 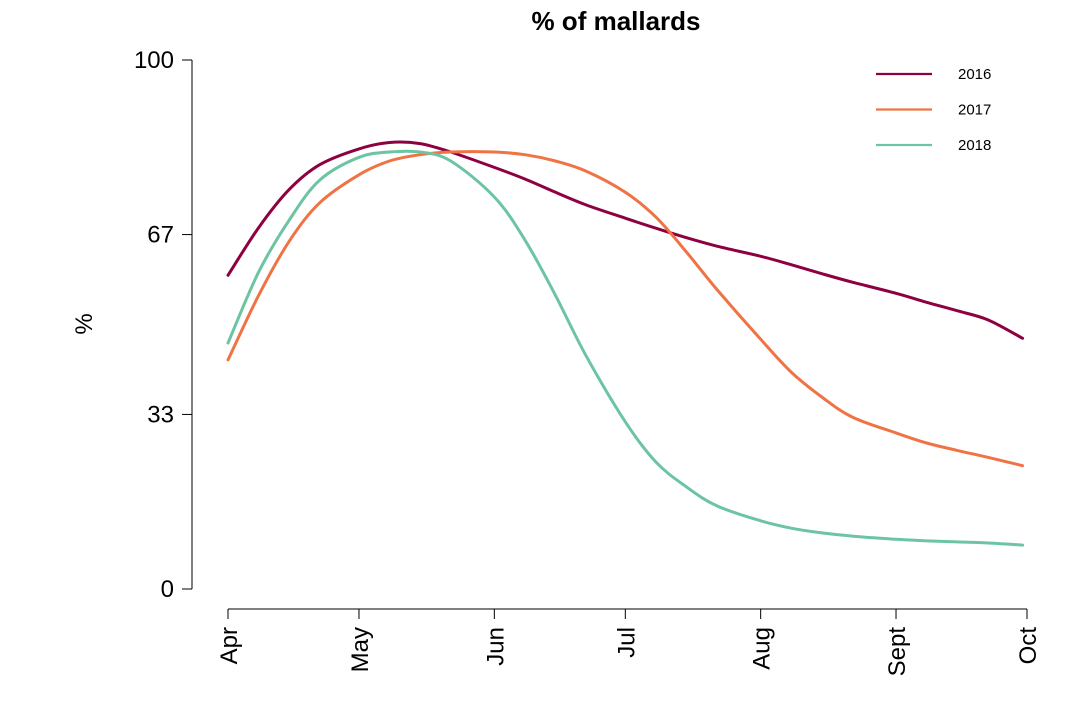 What do you see at coordinates (167, 589) in the screenshot?
I see `y-tick-label: 0` at bounding box center [167, 589].